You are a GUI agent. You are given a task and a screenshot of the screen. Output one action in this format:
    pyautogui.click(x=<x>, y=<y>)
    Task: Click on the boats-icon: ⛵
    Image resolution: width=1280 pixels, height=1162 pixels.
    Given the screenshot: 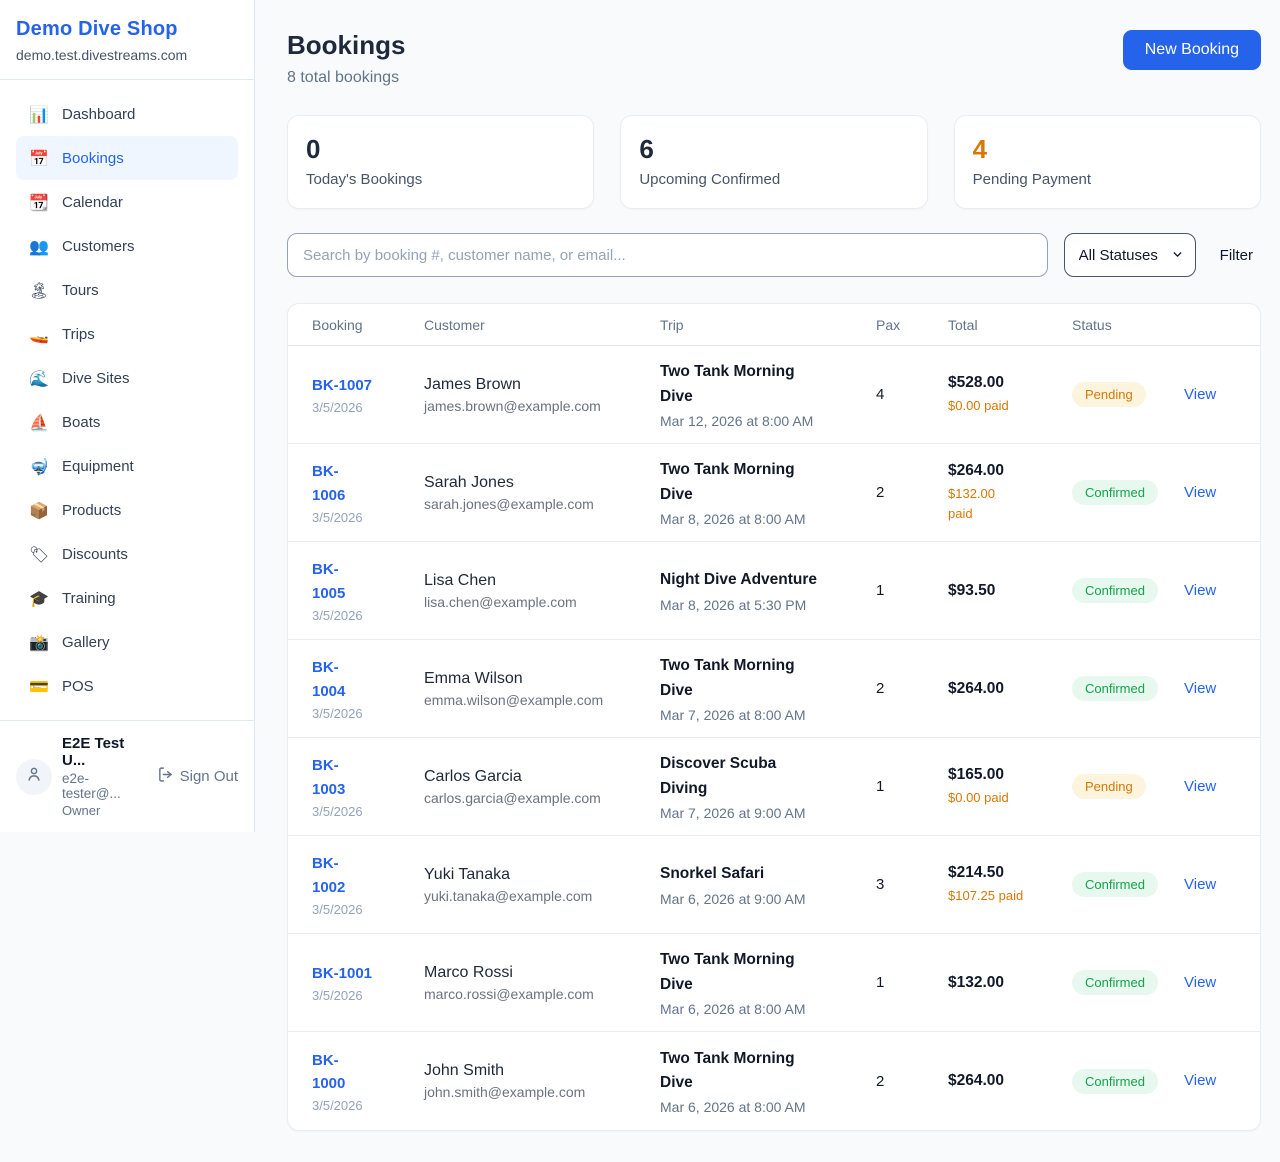 What is the action you would take?
    pyautogui.click(x=39, y=422)
    